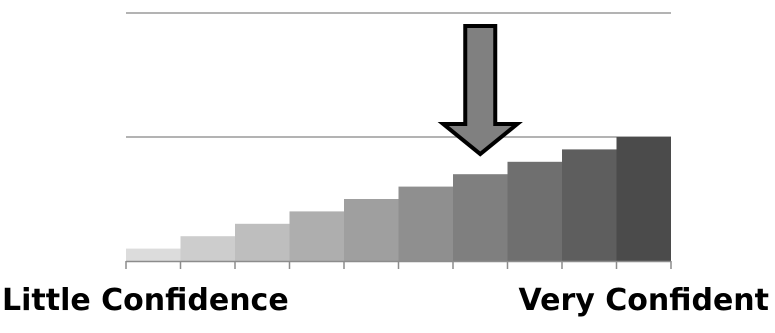 The height and width of the screenshot is (333, 775). Describe the element at coordinates (145, 300) in the screenshot. I see `axis-label-left: Little Confidence` at that location.